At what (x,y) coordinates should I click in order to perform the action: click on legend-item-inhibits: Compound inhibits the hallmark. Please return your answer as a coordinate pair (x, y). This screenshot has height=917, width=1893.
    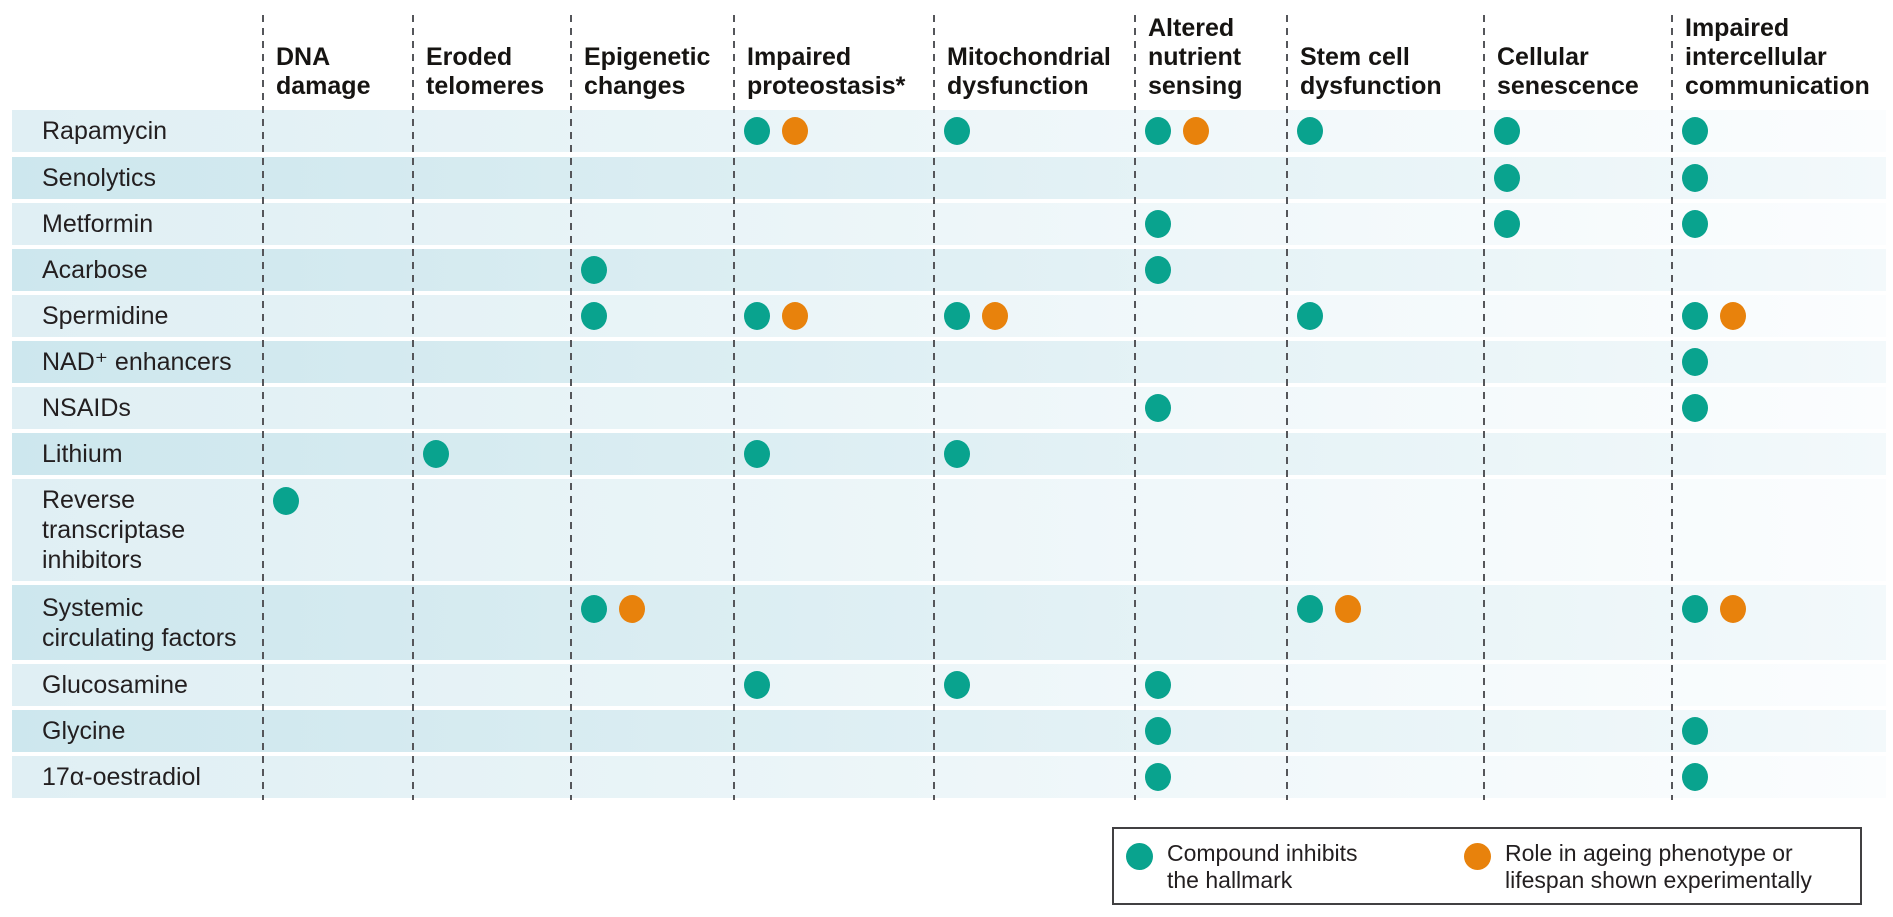
    Looking at the image, I should click on (1257, 867).